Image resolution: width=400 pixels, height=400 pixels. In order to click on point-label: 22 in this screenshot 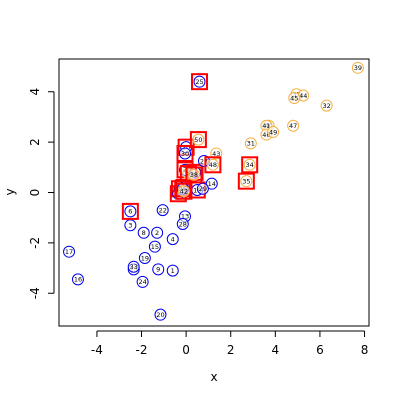, I will do `click(163, 210)`.